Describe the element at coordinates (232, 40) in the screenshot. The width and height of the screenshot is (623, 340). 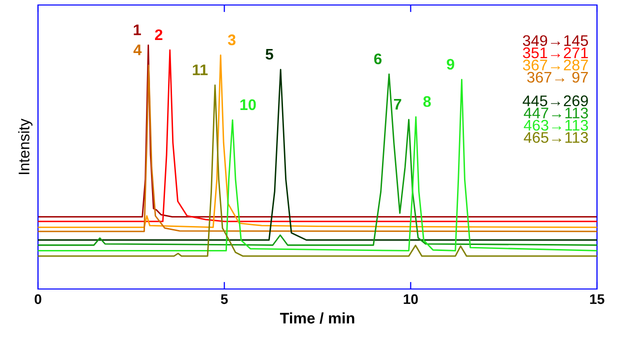
I see `annotation: 3` at that location.